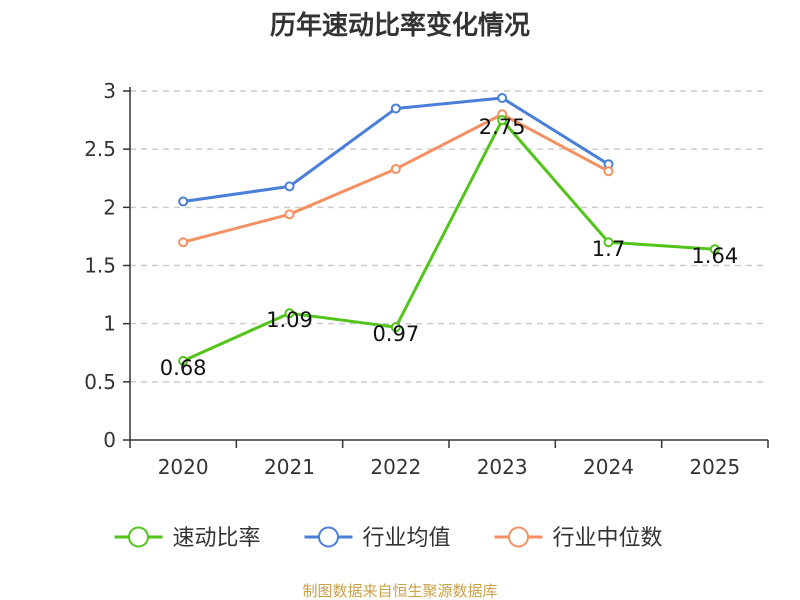 Image resolution: width=800 pixels, height=600 pixels. I want to click on legend-label: 行业均值, so click(407, 538).